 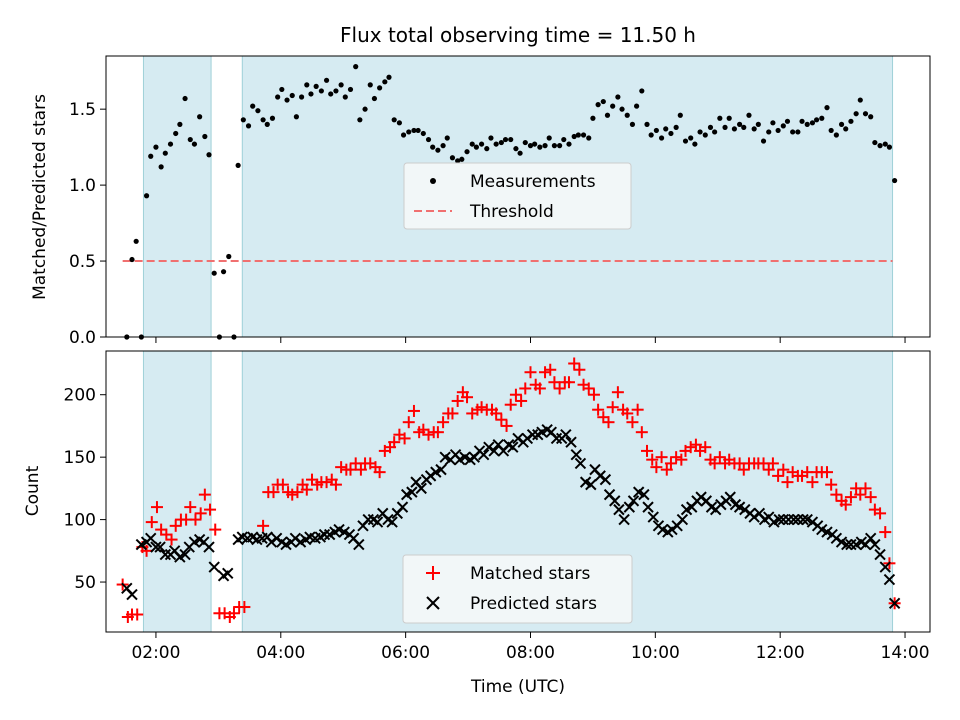 What do you see at coordinates (82, 110) in the screenshot?
I see `top-y-tick-label: 1.5` at bounding box center [82, 110].